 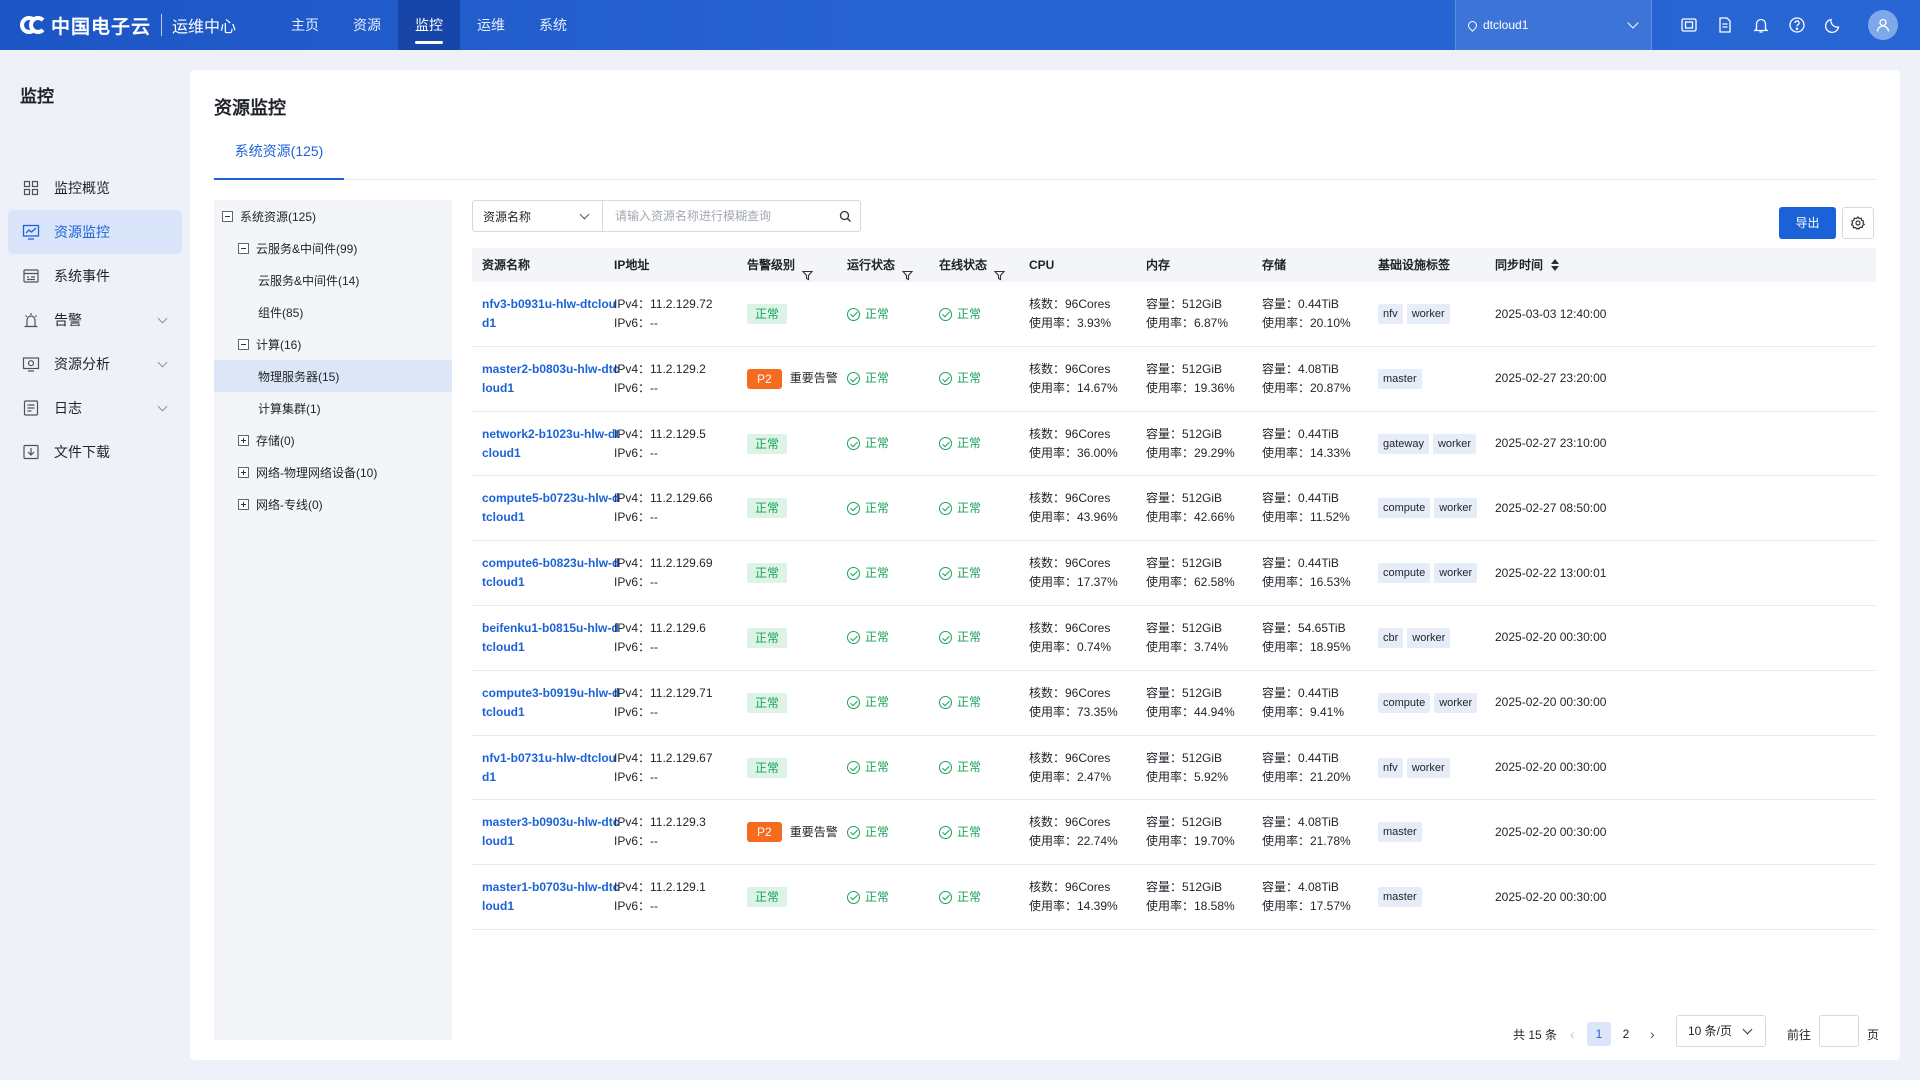 I want to click on page-size-select: 10 条/页, so click(x=1721, y=1031).